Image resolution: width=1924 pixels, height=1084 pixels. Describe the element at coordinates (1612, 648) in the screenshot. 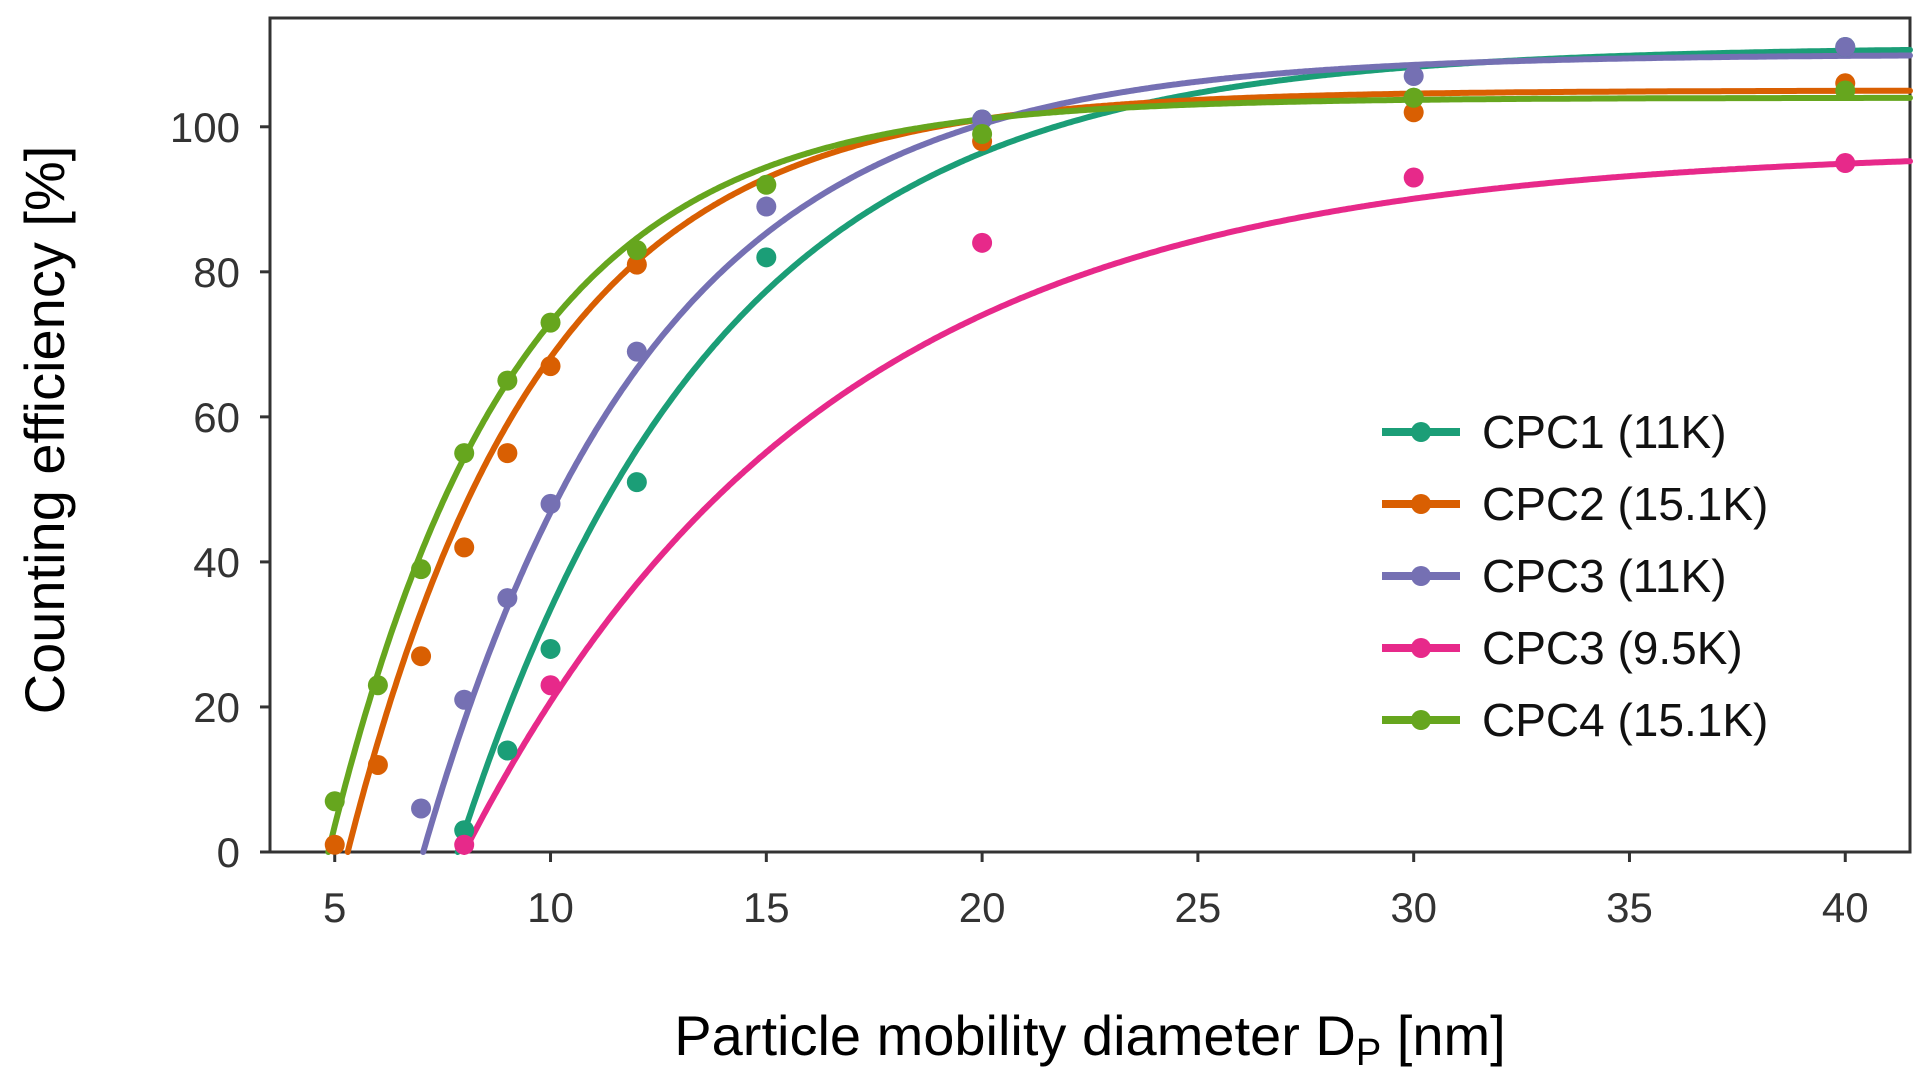

I see `legend-label: CPC3 (9.5K)` at that location.